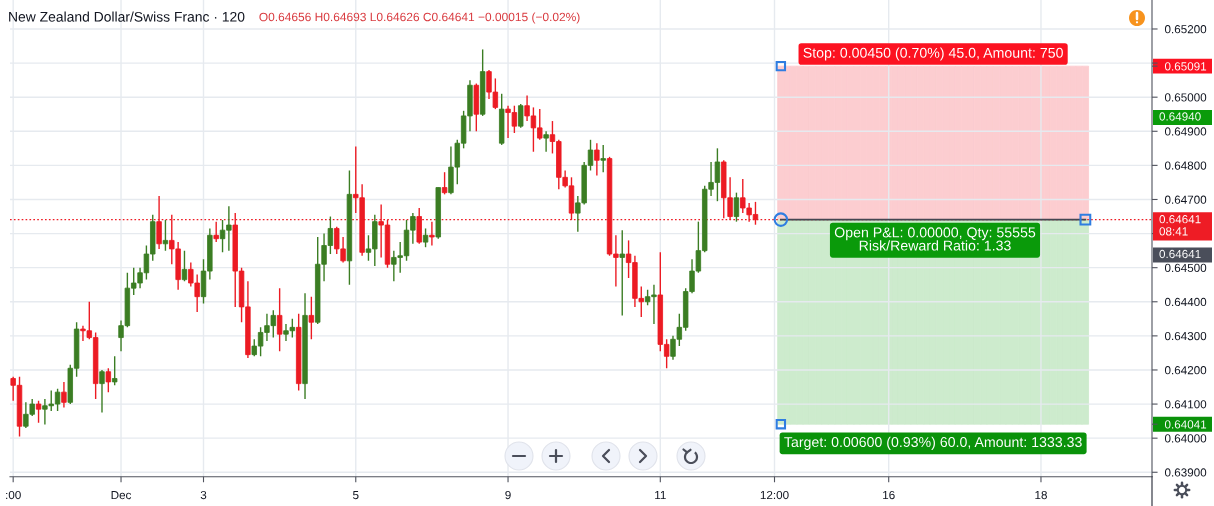  Describe the element at coordinates (1185, 404) in the screenshot. I see `y-tick-label: 0.64100` at that location.